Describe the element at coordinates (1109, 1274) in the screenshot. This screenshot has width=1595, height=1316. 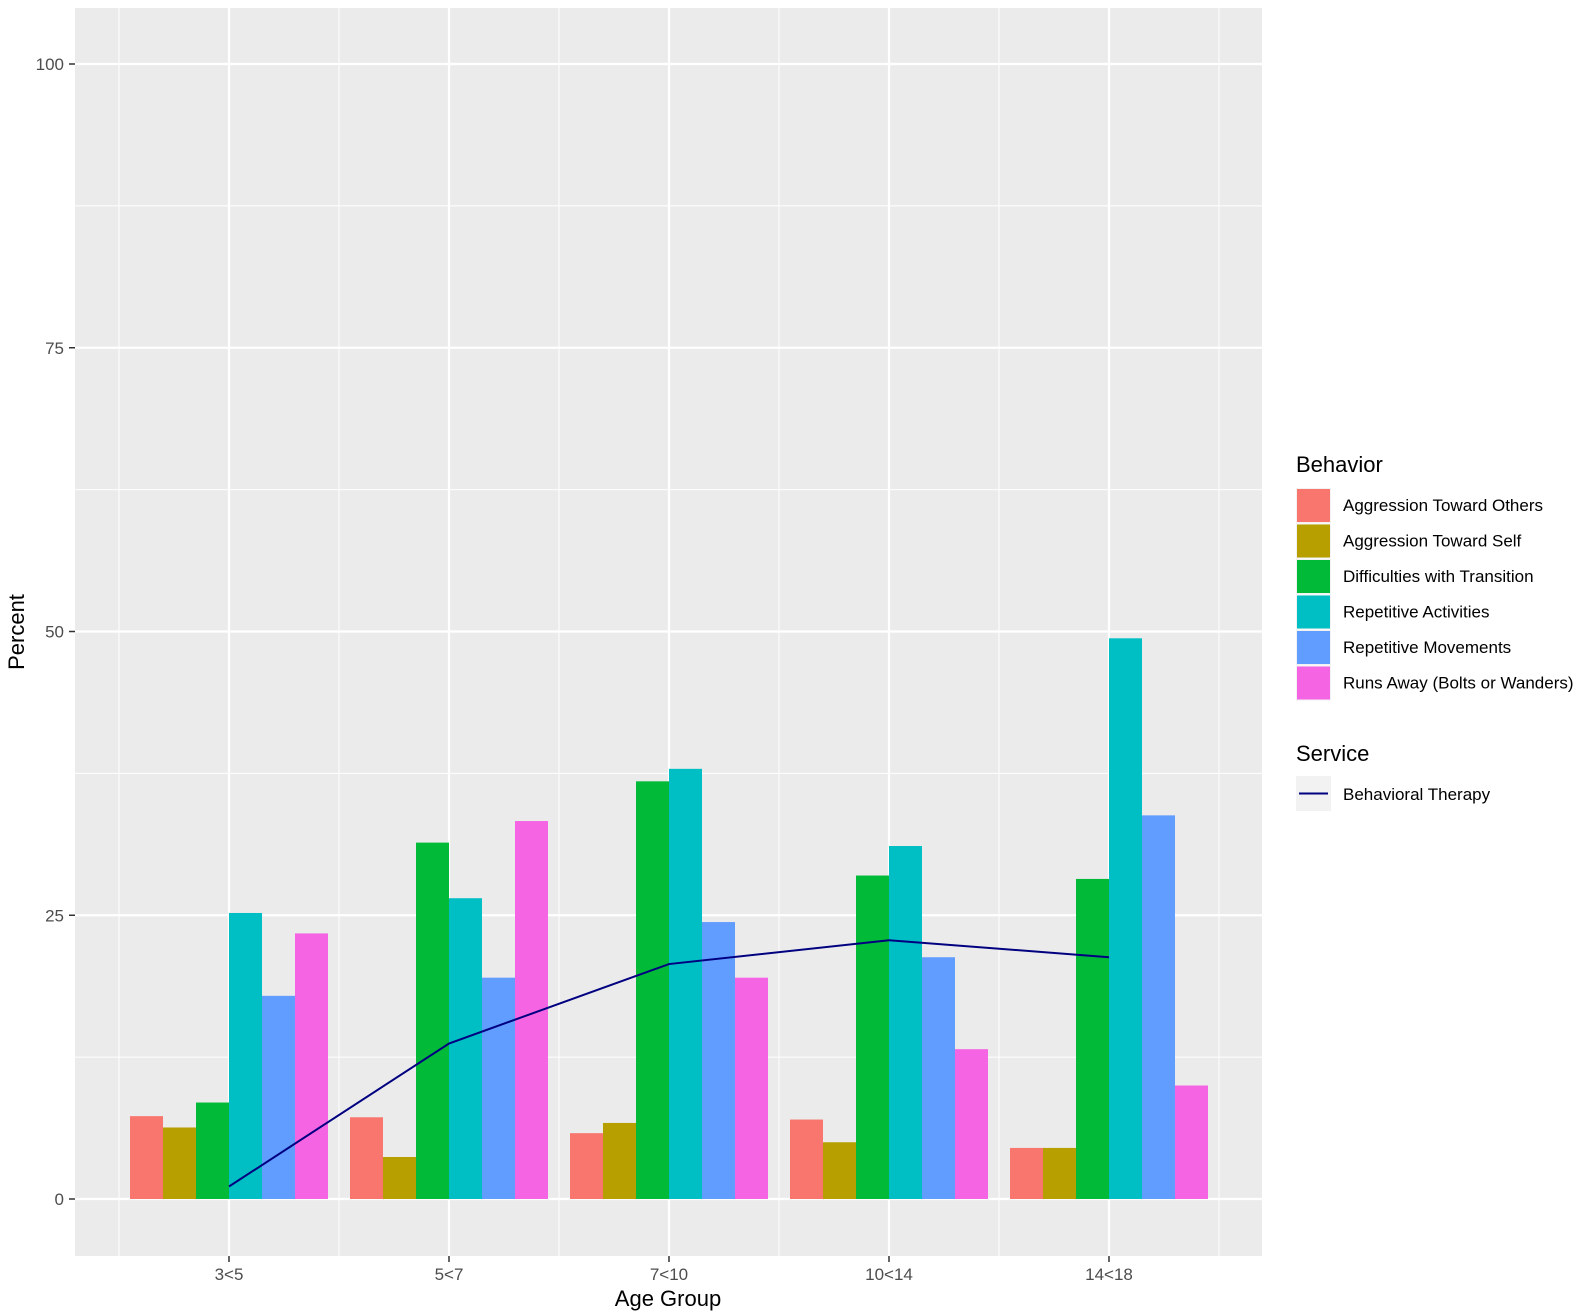
I see `x-tick-label: 14<18` at that location.